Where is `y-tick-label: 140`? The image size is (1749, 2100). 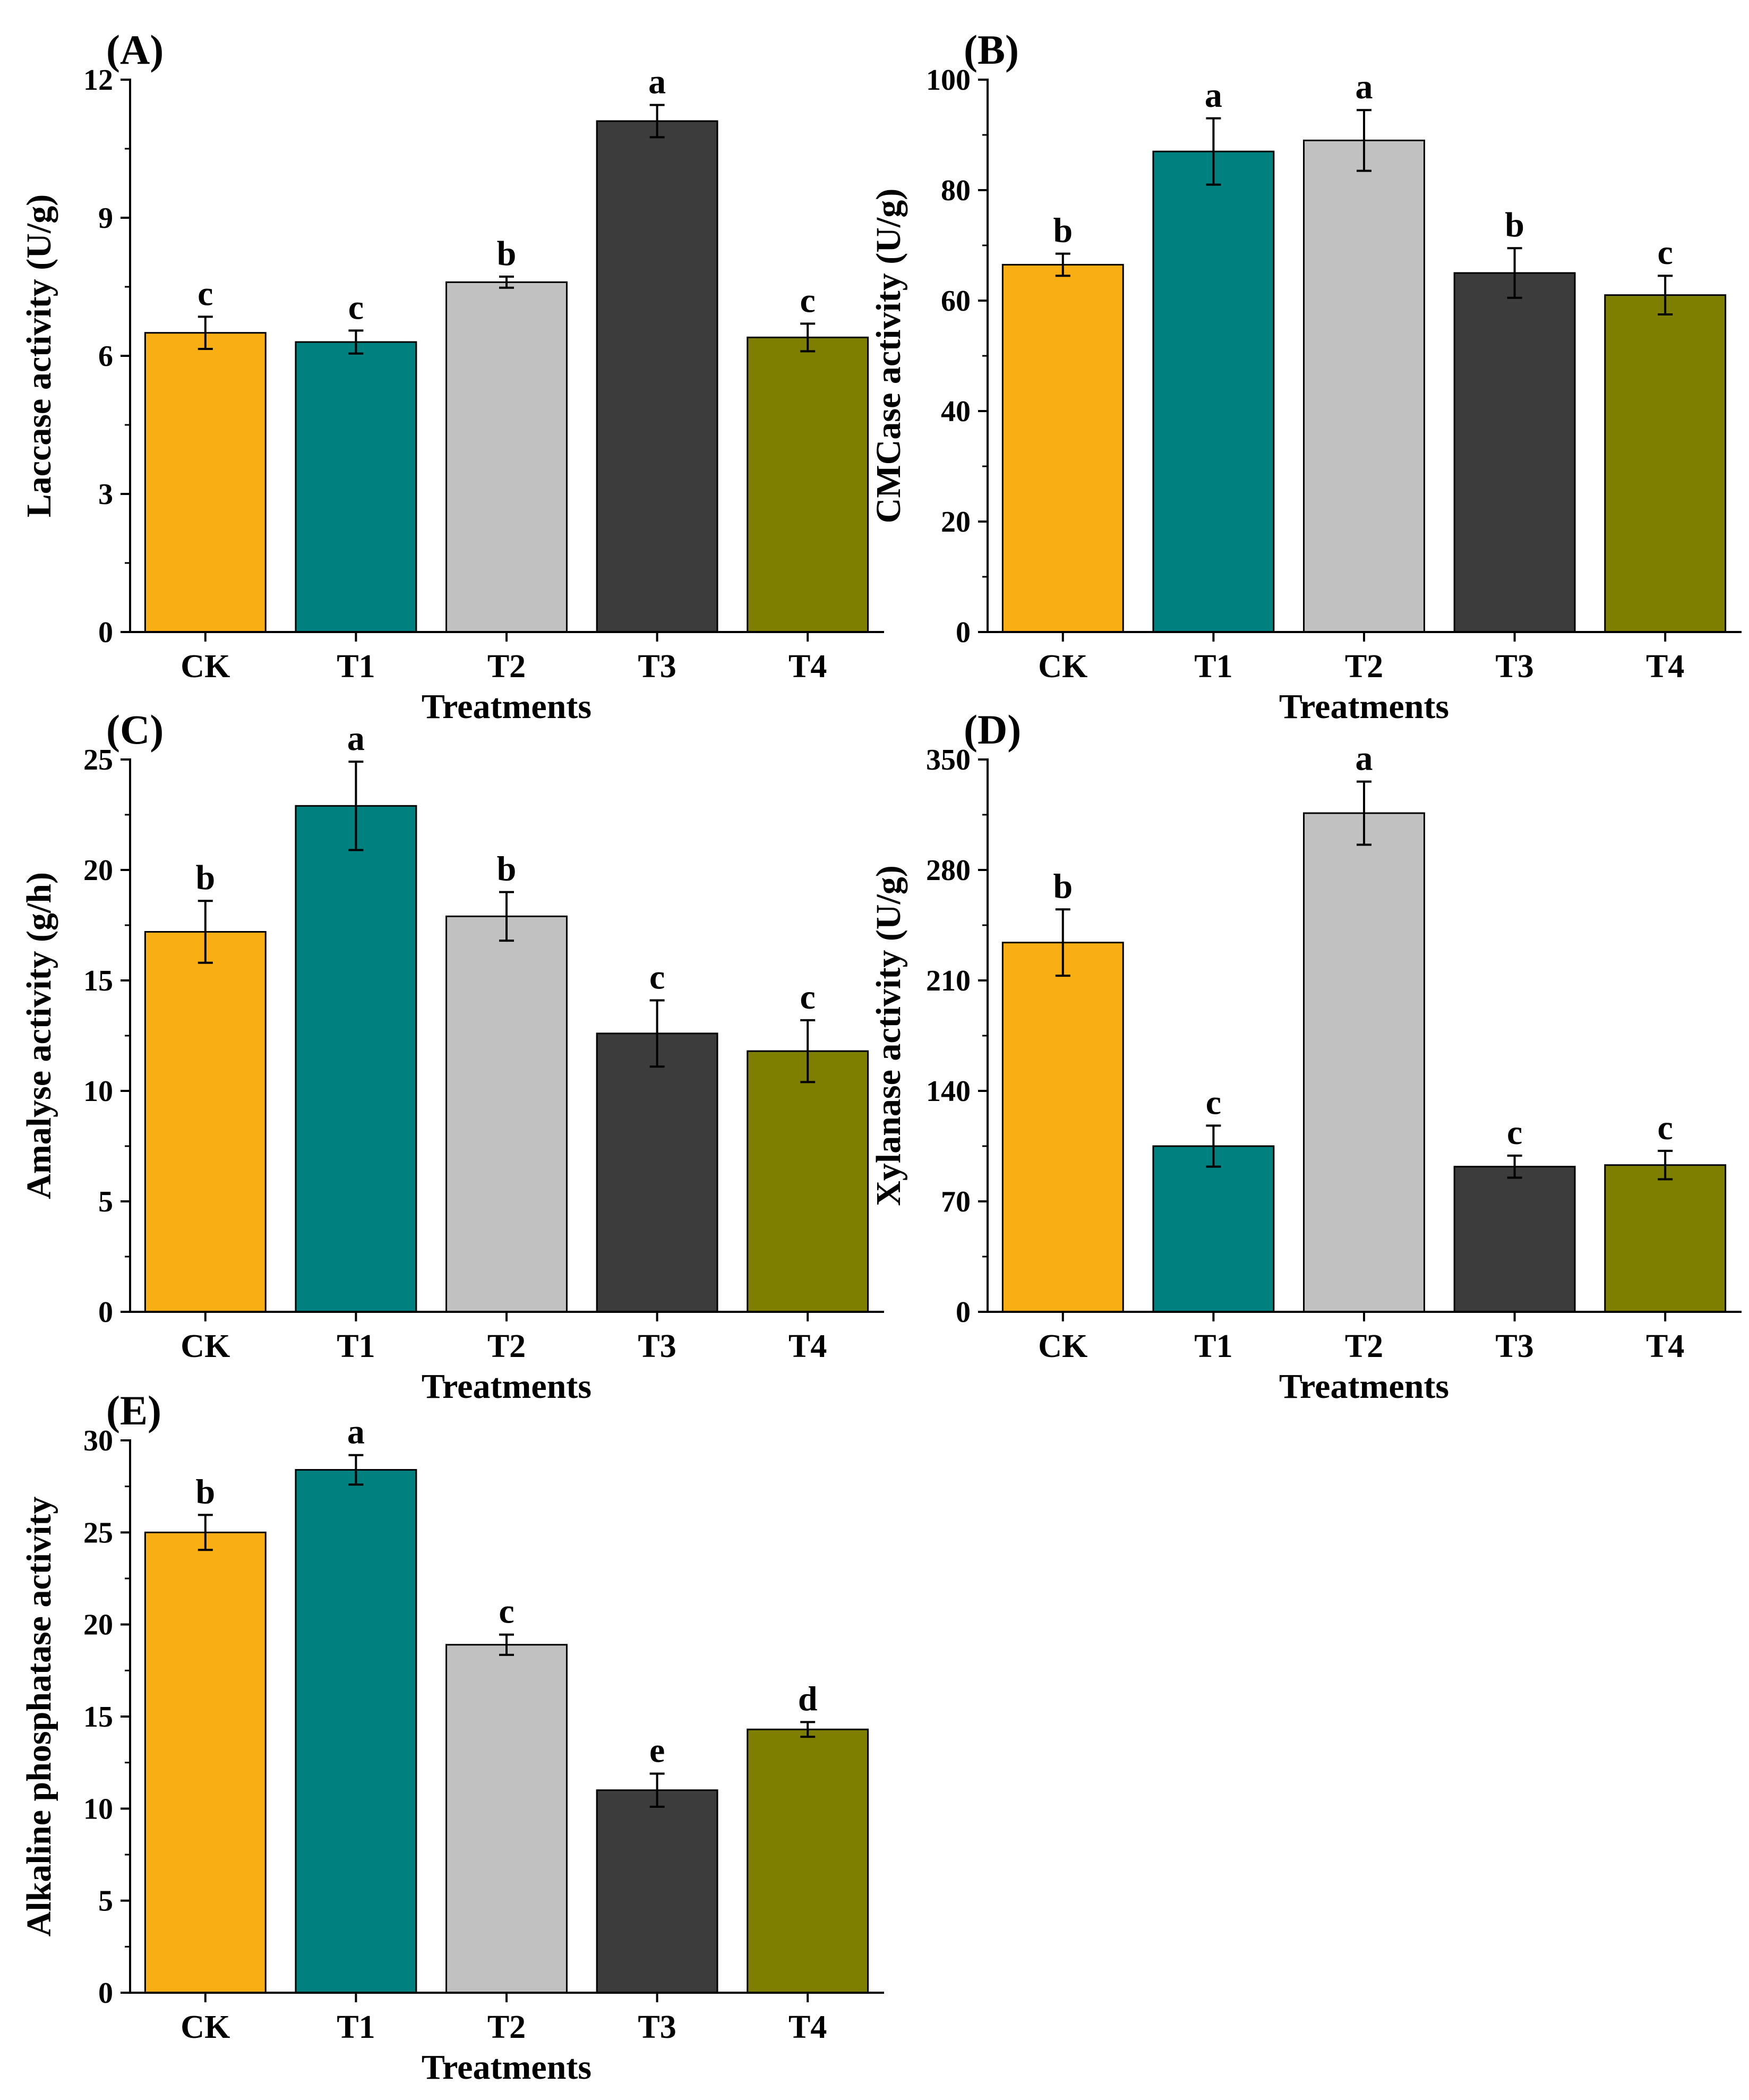
y-tick-label: 140 is located at coordinates (948, 1091).